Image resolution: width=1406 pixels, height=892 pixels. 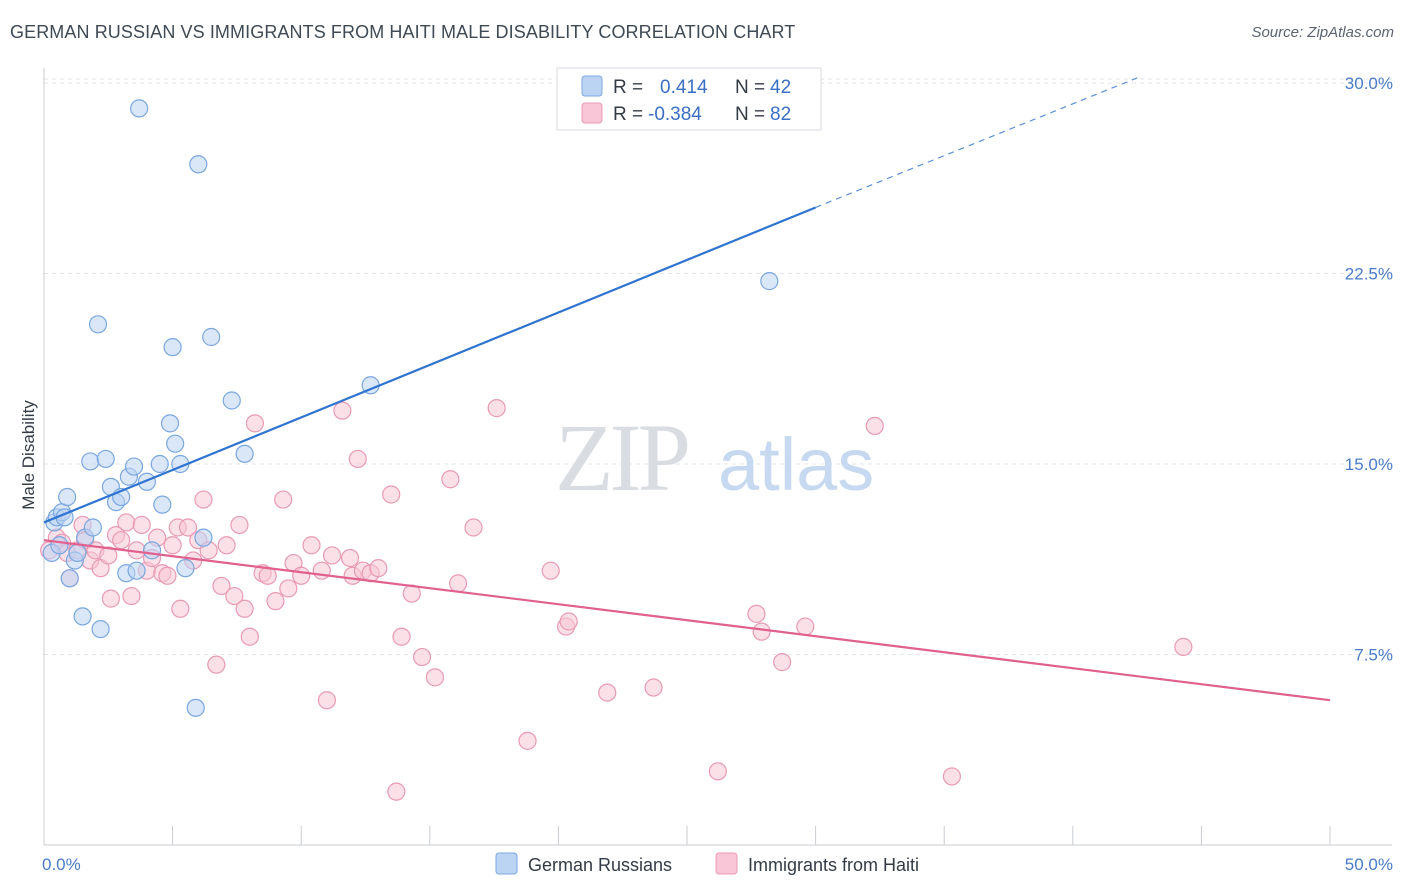 What do you see at coordinates (592, 113) in the screenshot?
I see `legend-swatch-pink` at bounding box center [592, 113].